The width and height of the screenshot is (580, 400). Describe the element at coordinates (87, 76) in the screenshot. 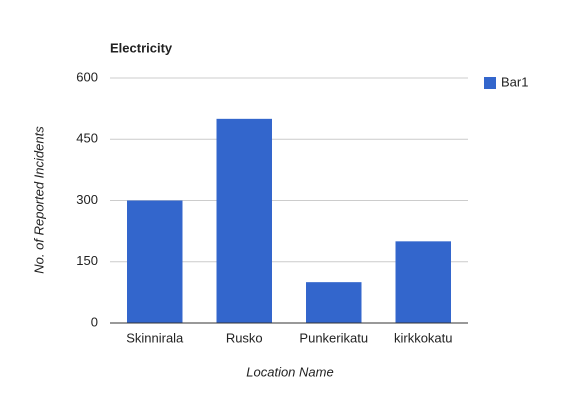

I see `y-tick-label: 600` at that location.